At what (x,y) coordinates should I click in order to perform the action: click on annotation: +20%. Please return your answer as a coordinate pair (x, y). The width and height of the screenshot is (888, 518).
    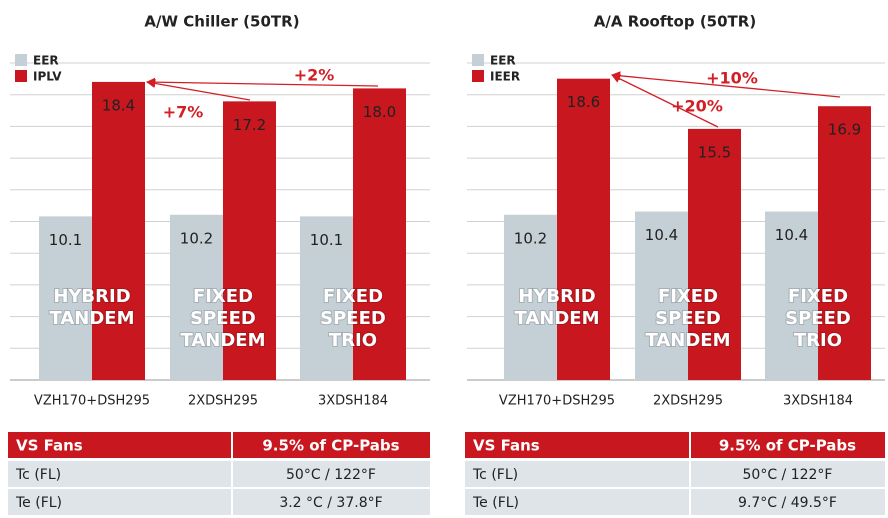
    Looking at the image, I should click on (697, 106).